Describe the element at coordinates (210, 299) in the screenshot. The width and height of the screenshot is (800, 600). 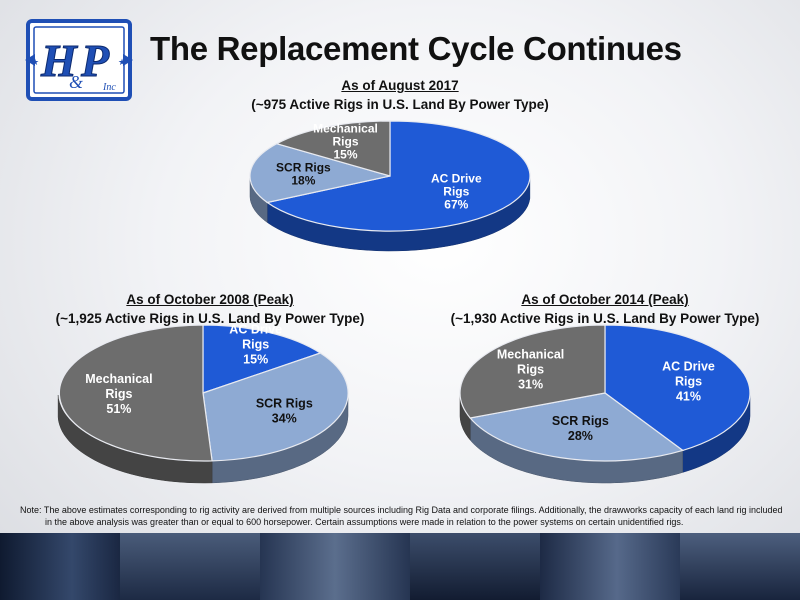
I see `chart-2-title: As of October 2008 (Peak)` at that location.